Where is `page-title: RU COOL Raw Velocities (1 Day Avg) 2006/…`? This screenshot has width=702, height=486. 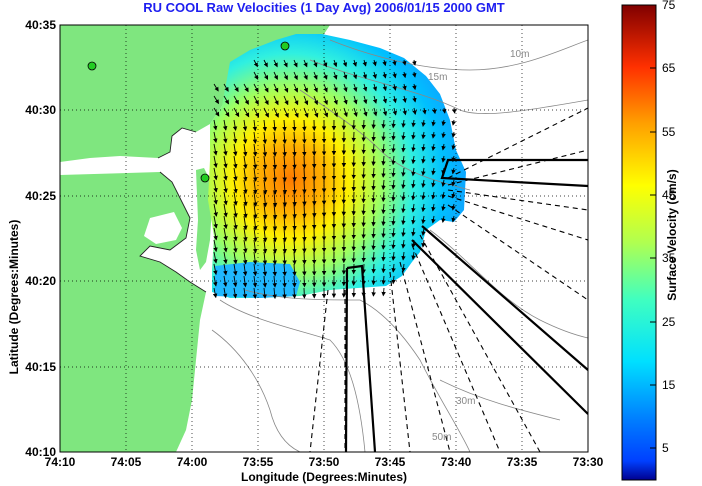
page-title: RU COOL Raw Velocities (1 Day Avg) 2006/… is located at coordinates (324, 7).